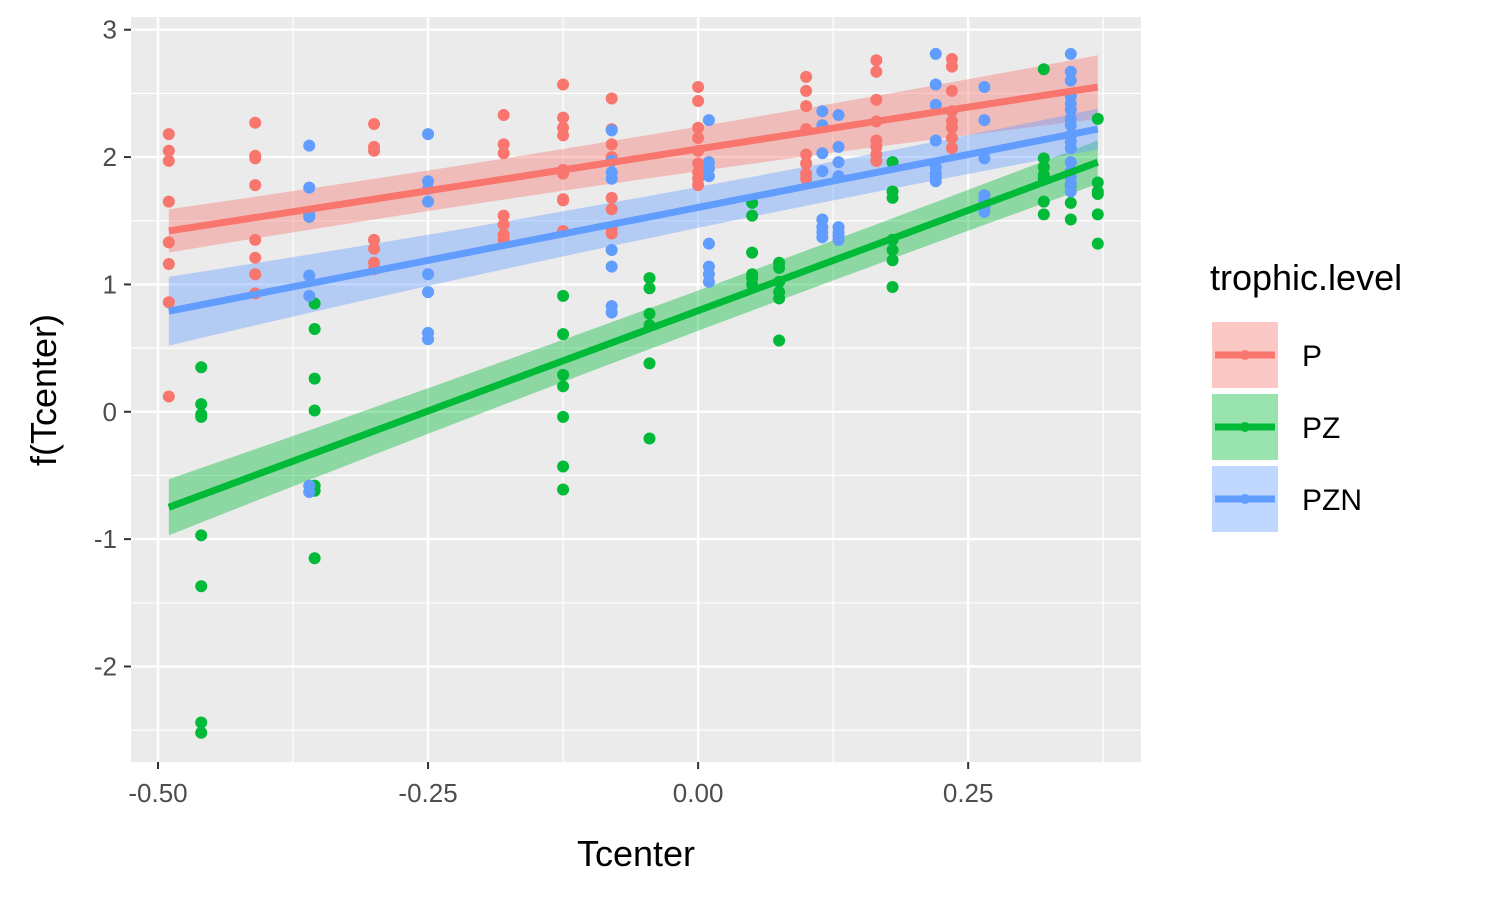  Describe the element at coordinates (698, 793) in the screenshot. I see `x-tick-label: 0.00` at that location.